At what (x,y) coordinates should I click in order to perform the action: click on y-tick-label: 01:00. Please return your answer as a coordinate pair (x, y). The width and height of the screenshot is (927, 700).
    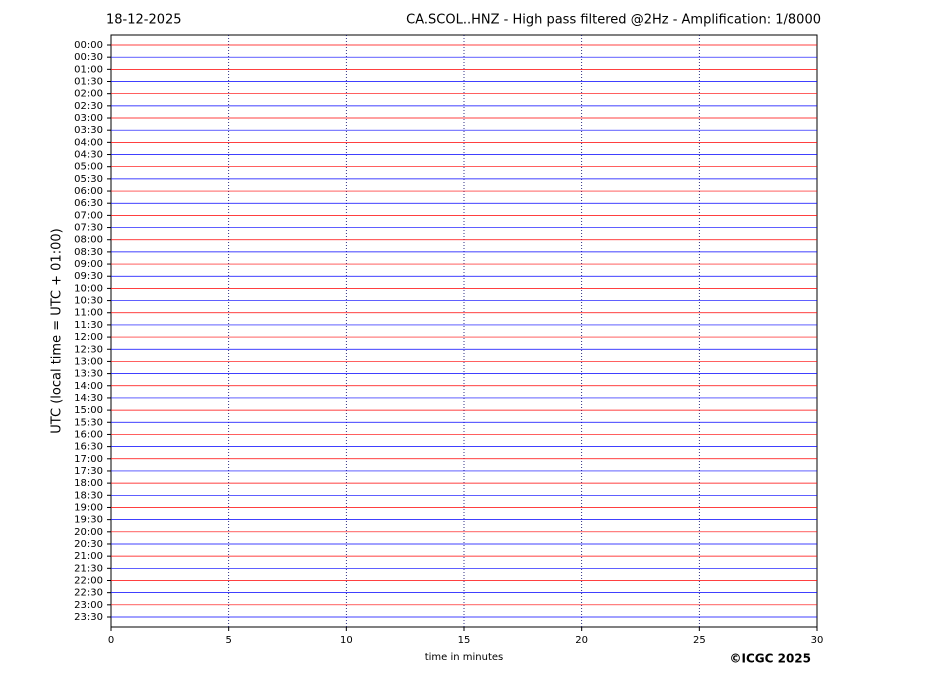
    Looking at the image, I should click on (88, 69).